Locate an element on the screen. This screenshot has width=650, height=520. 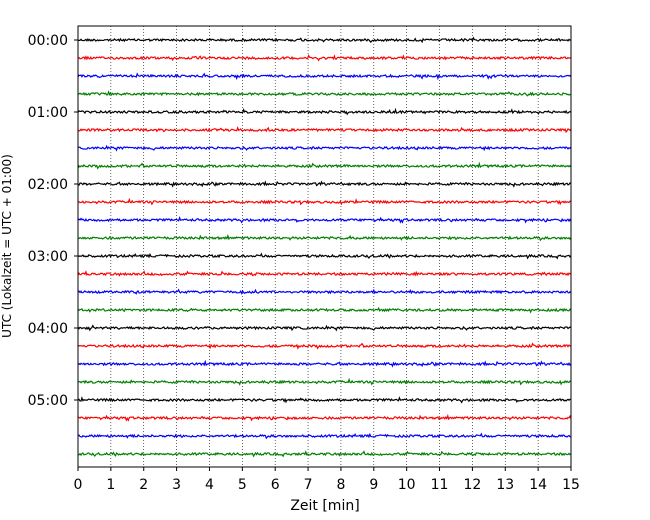
x-tick-label: 15 is located at coordinates (571, 485).